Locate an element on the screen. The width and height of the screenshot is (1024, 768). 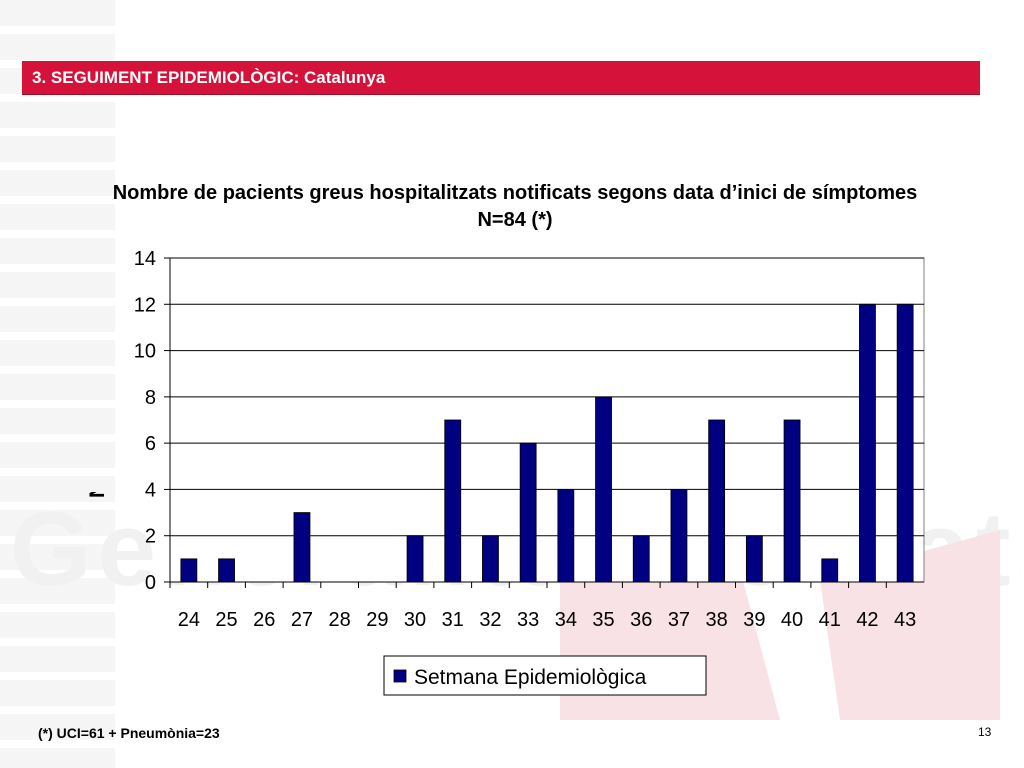
legend-swatch is located at coordinates (400, 676).